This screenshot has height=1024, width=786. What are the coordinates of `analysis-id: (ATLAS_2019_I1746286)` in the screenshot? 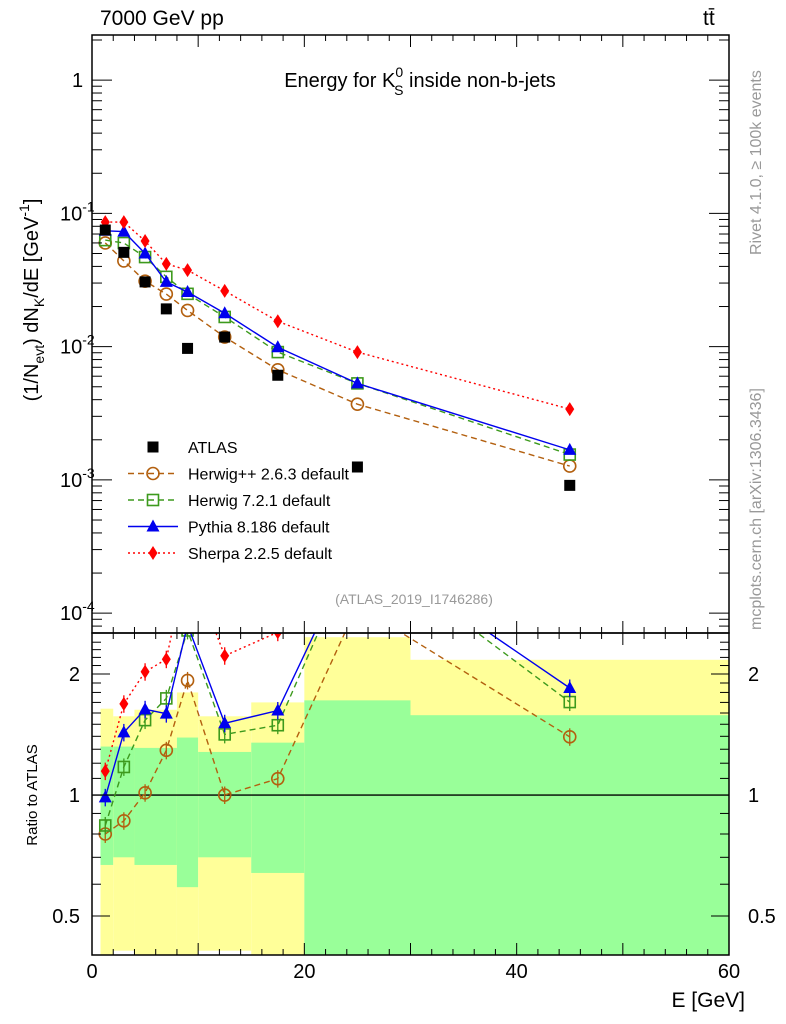 It's located at (414, 599).